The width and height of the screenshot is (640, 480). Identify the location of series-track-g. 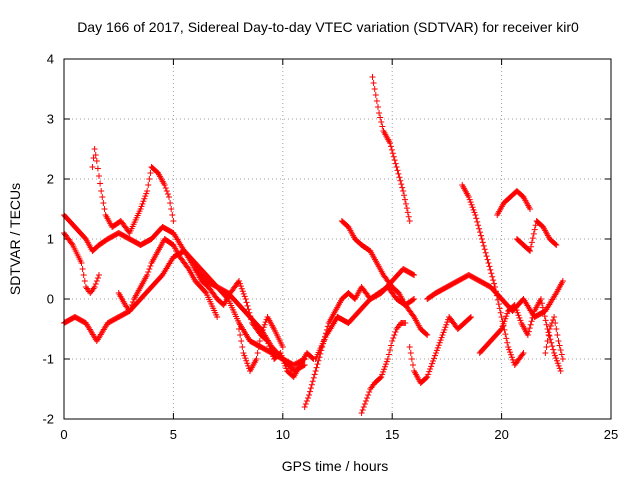
(276, 353).